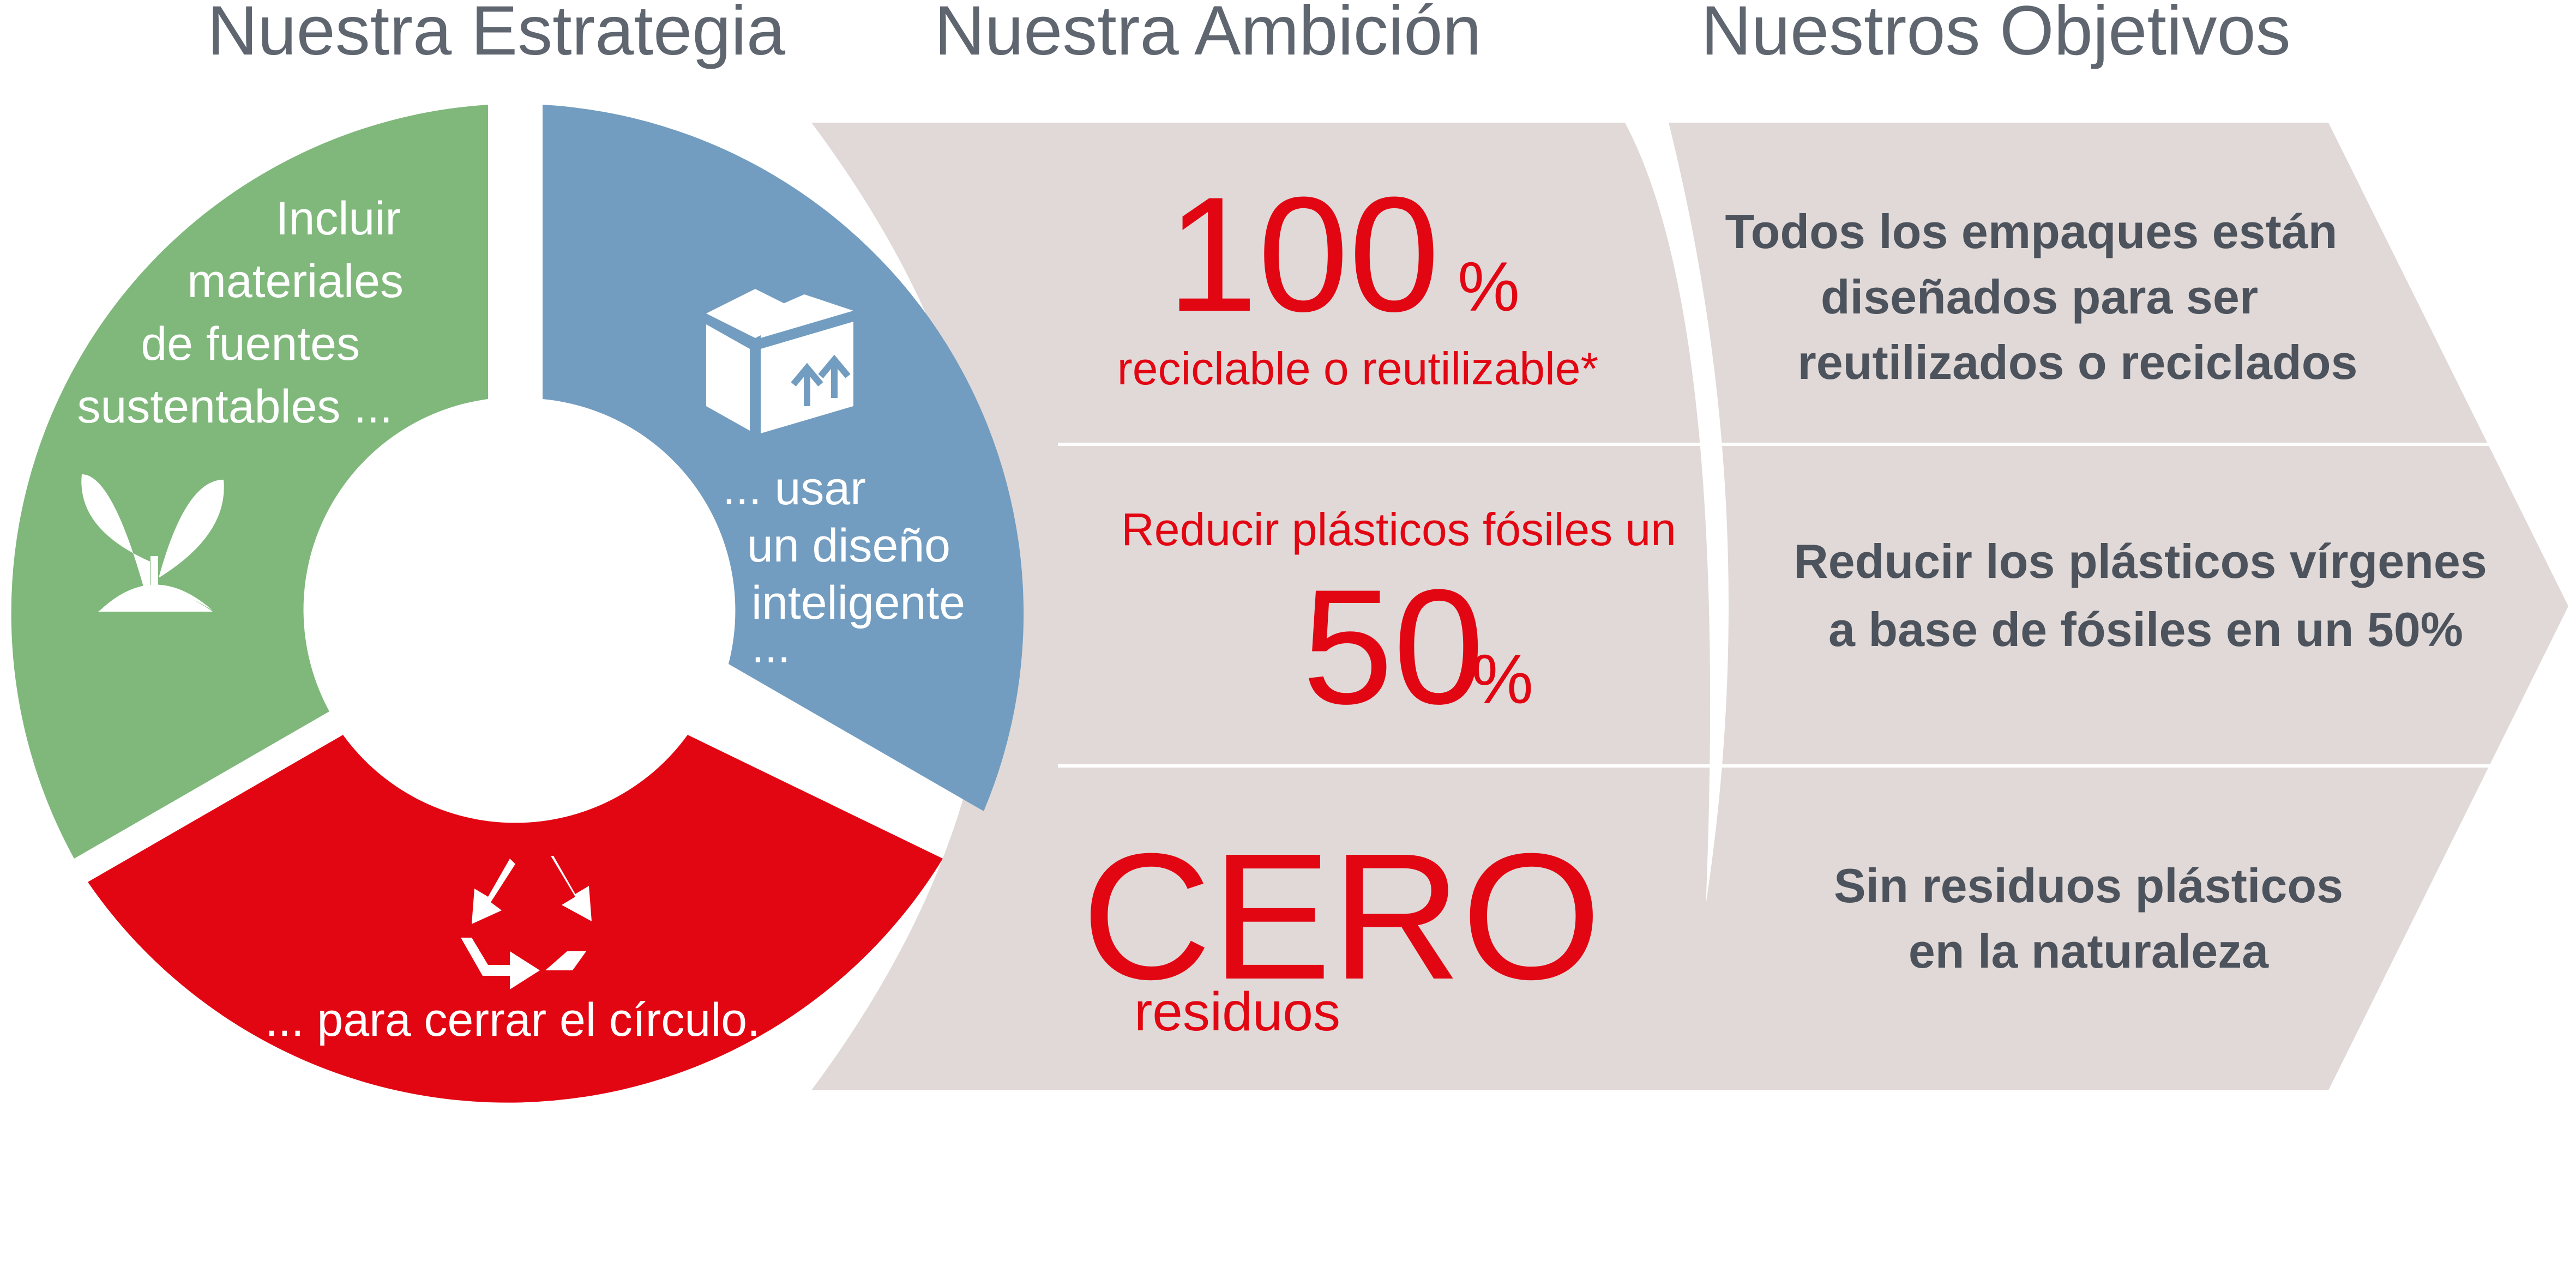 The image size is (2576, 1262). What do you see at coordinates (250, 344) in the screenshot?
I see `green-line-3: de fuentes` at bounding box center [250, 344].